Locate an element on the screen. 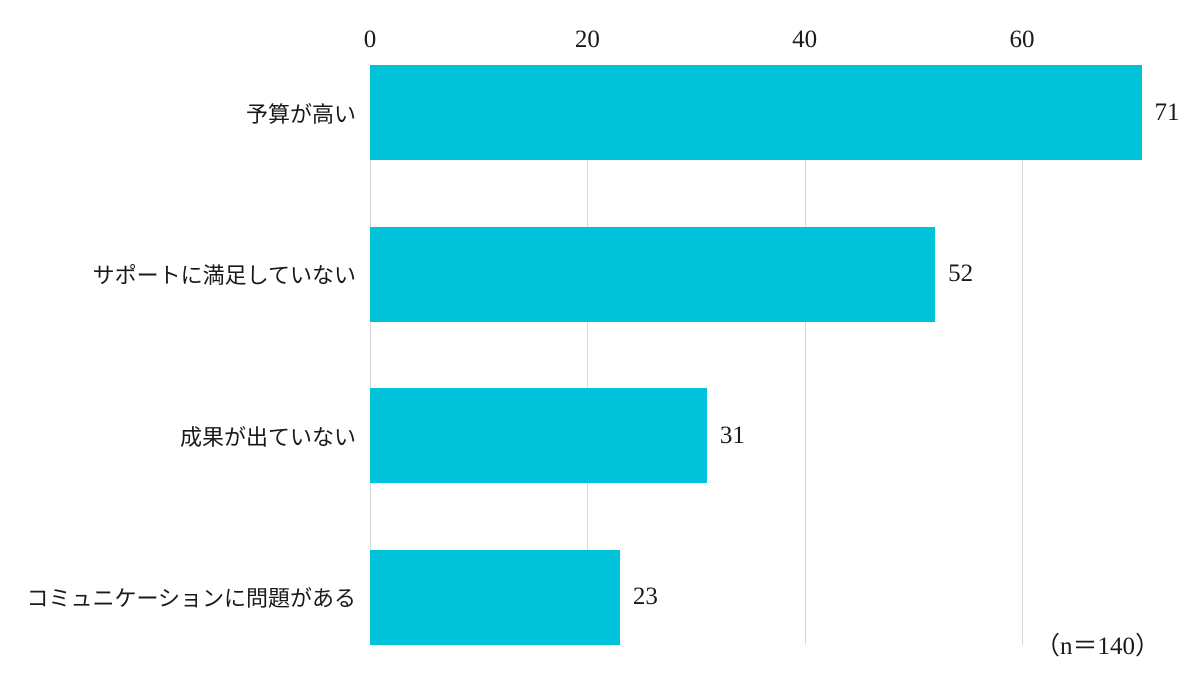 The height and width of the screenshot is (675, 1200). bar-row: 成果が出ていない 31 is located at coordinates (682, 436).